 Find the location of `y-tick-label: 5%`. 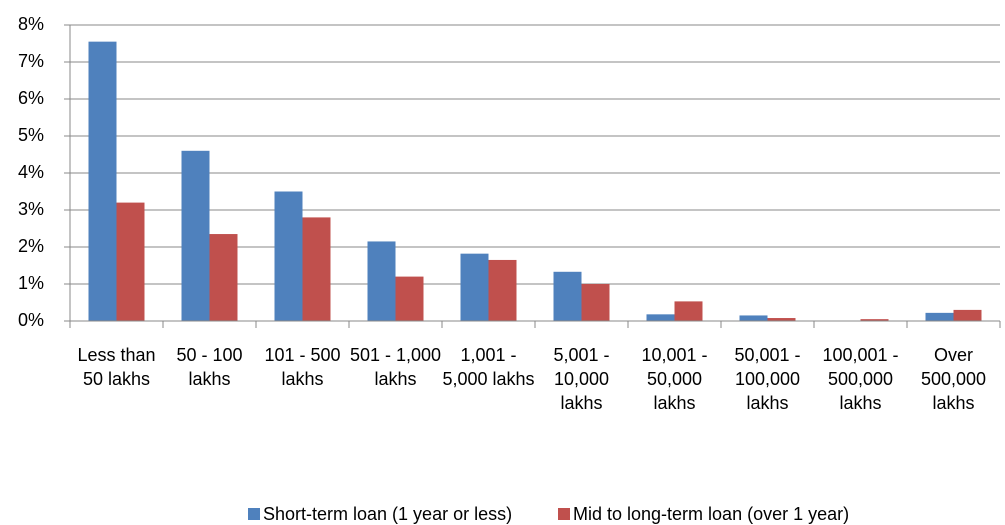

y-tick-label: 5% is located at coordinates (31, 135).